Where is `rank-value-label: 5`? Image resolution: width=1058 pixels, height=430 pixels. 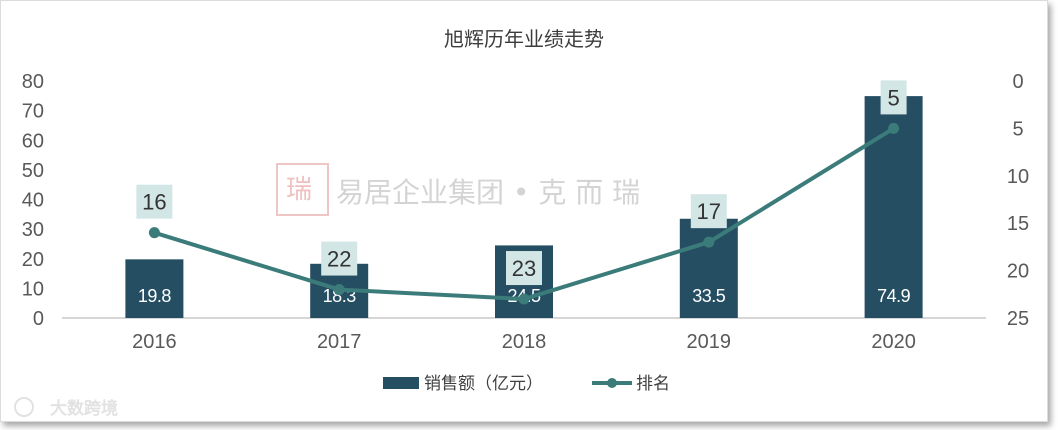 rank-value-label: 5 is located at coordinates (893, 97).